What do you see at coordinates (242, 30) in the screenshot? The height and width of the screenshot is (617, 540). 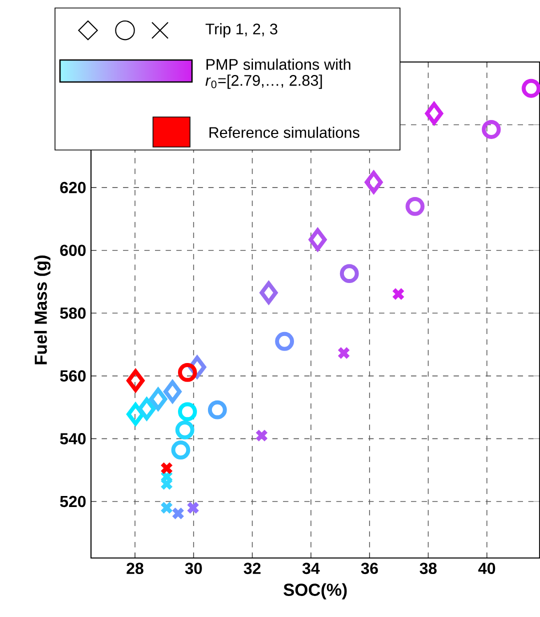 I see `text: Trip 1, 2, 3` at bounding box center [242, 30].